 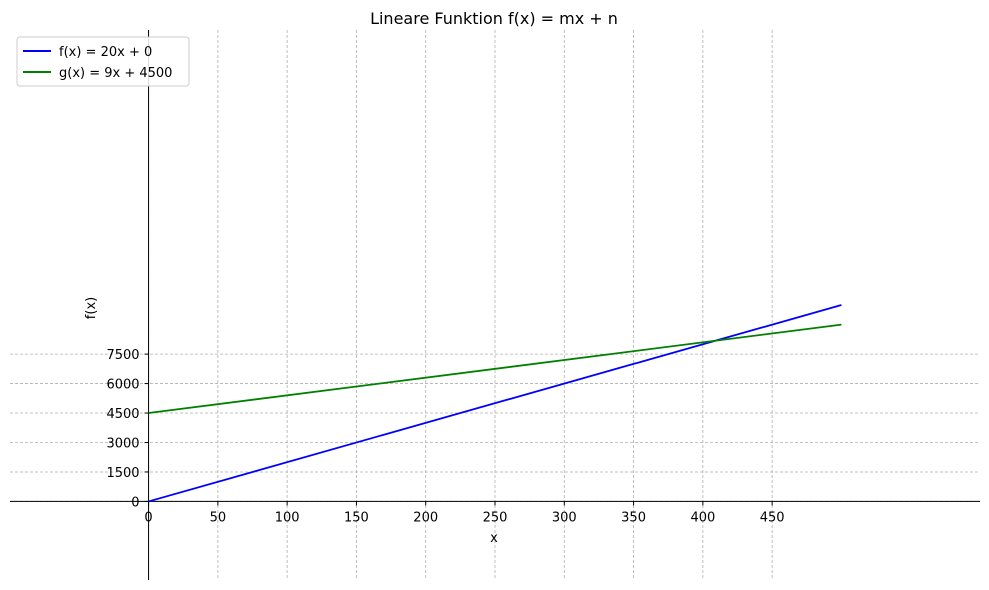 I want to click on y-tick-label: 6000, so click(x=122, y=385).